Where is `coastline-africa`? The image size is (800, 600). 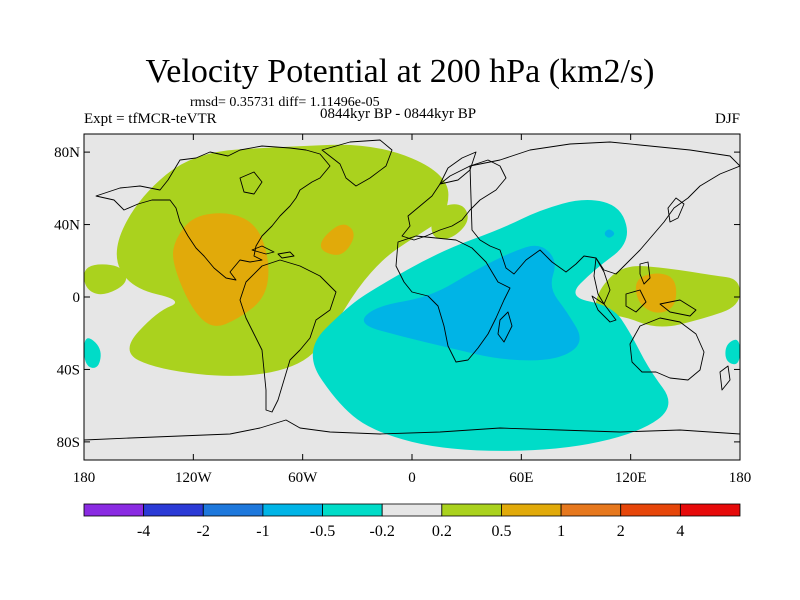
coastline-africa is located at coordinates (453, 299).